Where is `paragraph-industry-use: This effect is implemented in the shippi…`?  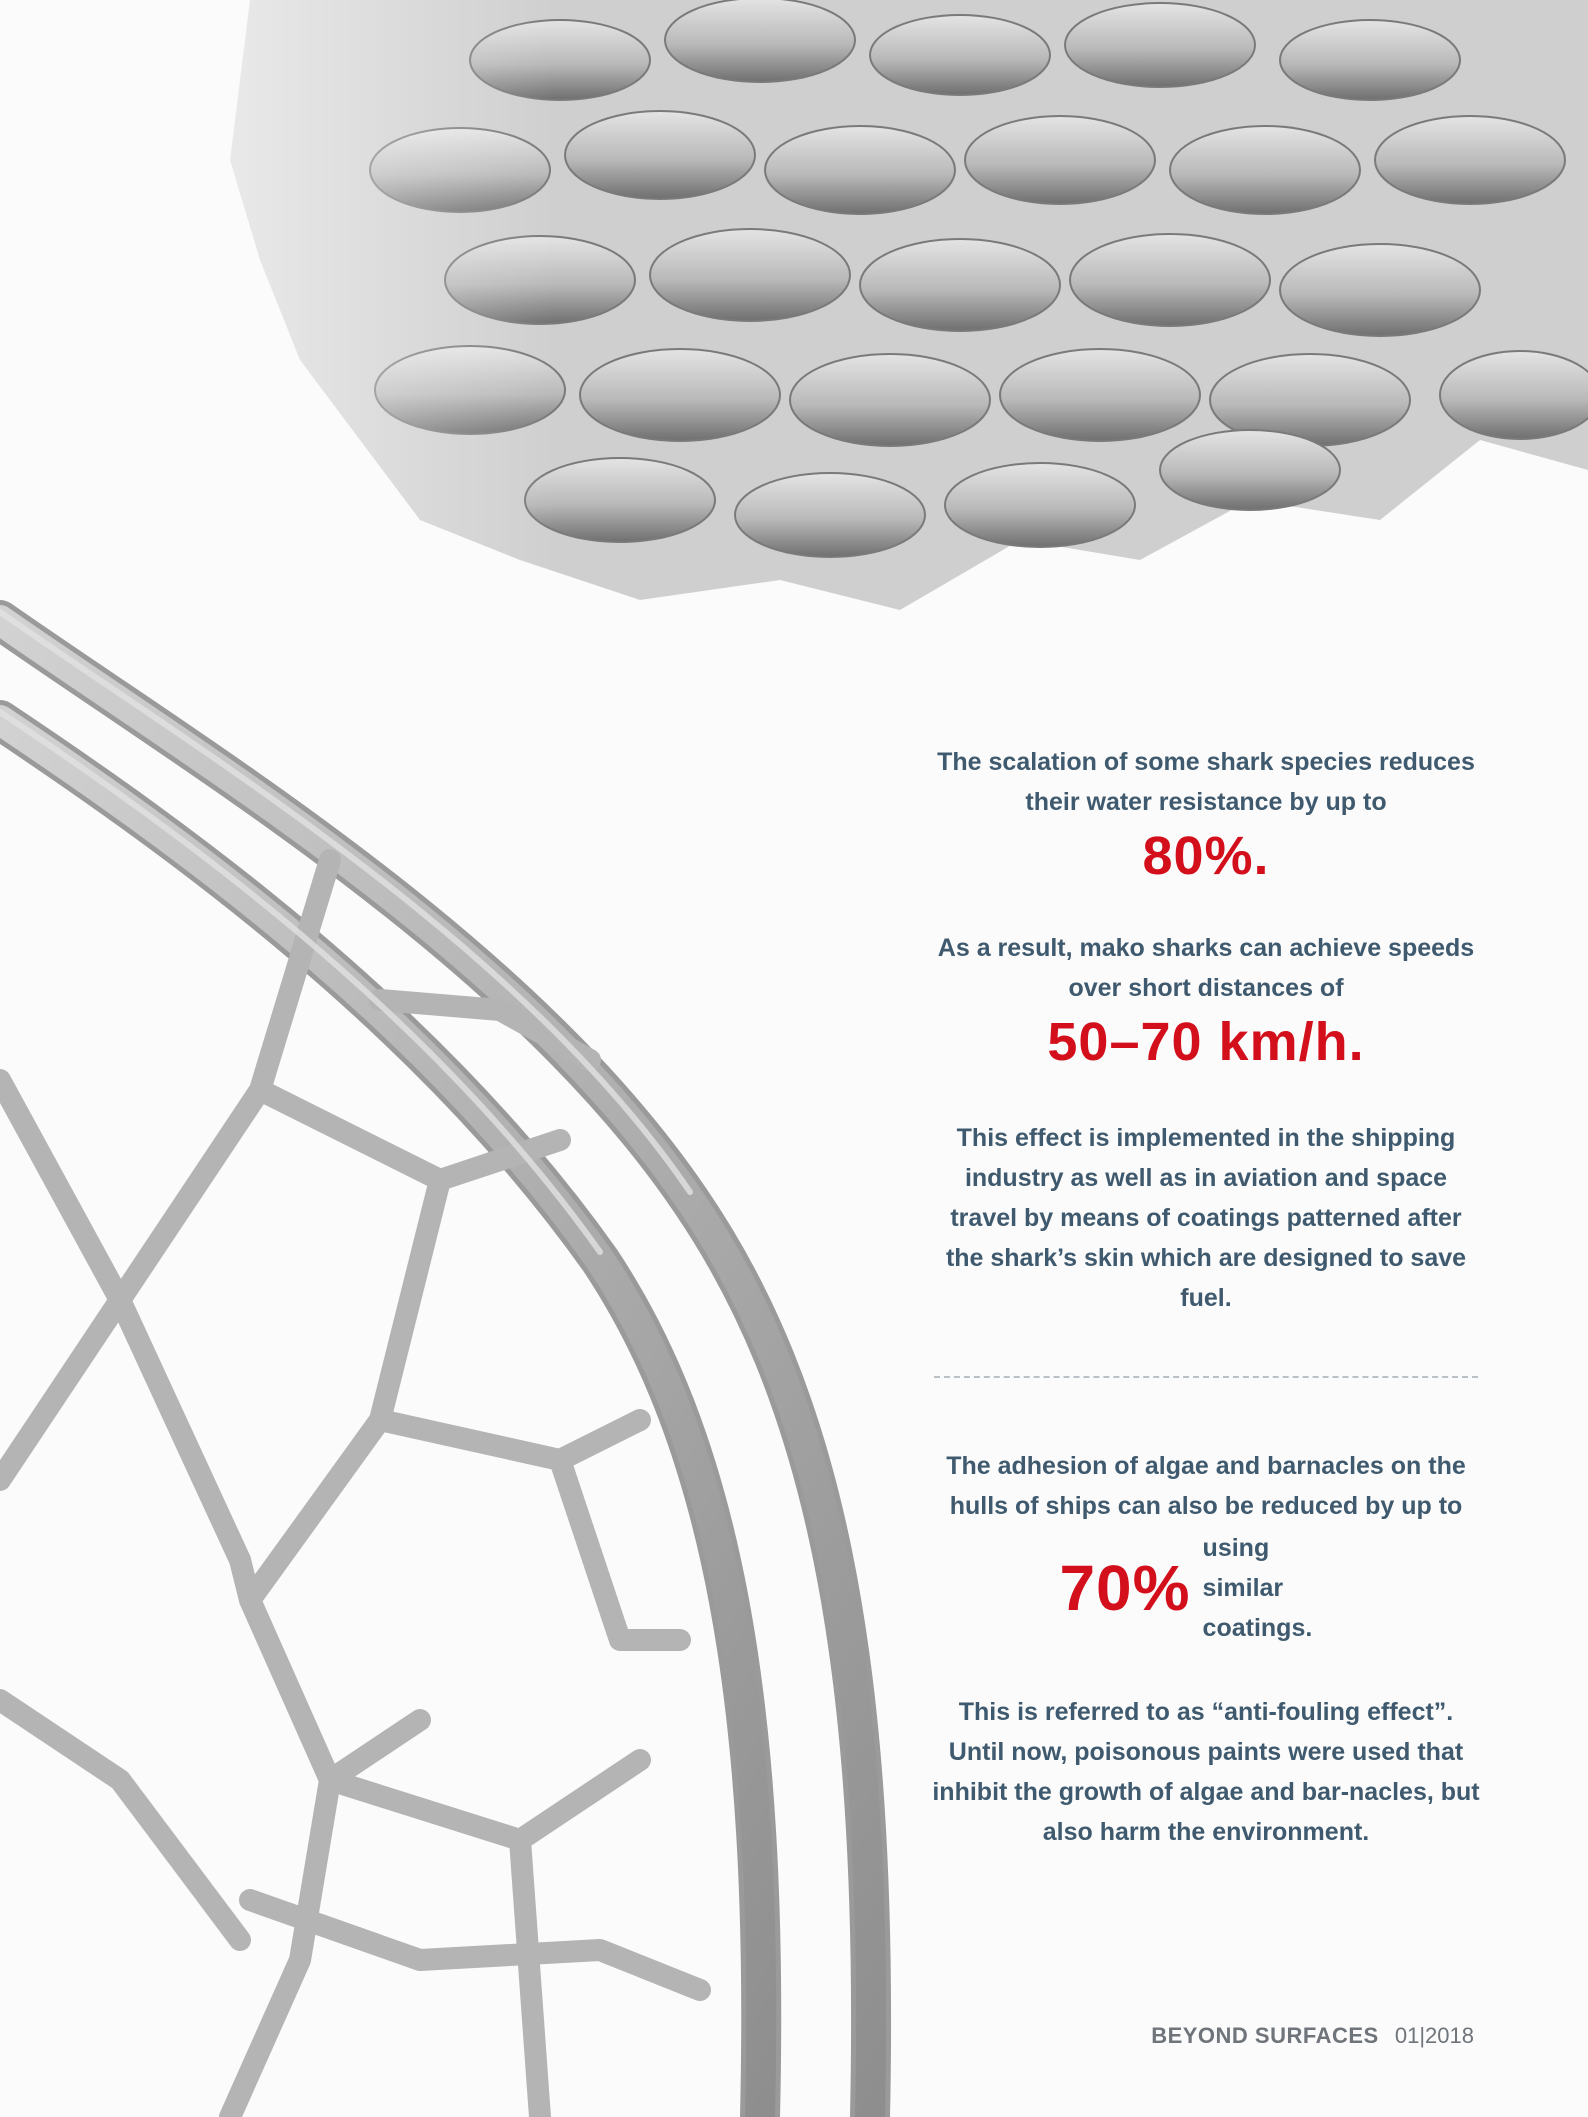
paragraph-industry-use: This effect is implemented in the shippi… is located at coordinates (1206, 1218).